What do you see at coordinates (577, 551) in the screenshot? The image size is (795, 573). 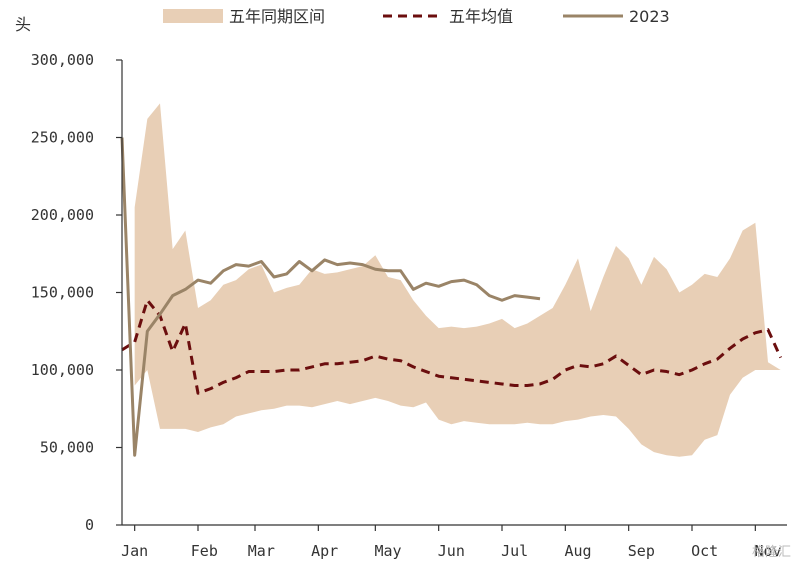 I see `x-tick-label: Aug` at bounding box center [577, 551].